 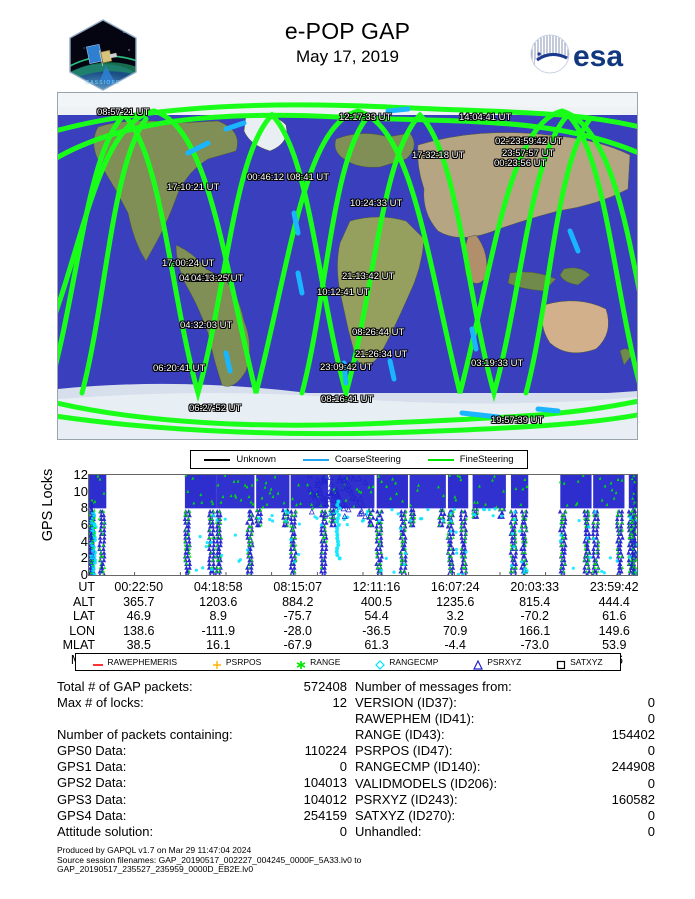 What do you see at coordinates (301, 663) in the screenshot?
I see `star-symbol-icon` at bounding box center [301, 663].